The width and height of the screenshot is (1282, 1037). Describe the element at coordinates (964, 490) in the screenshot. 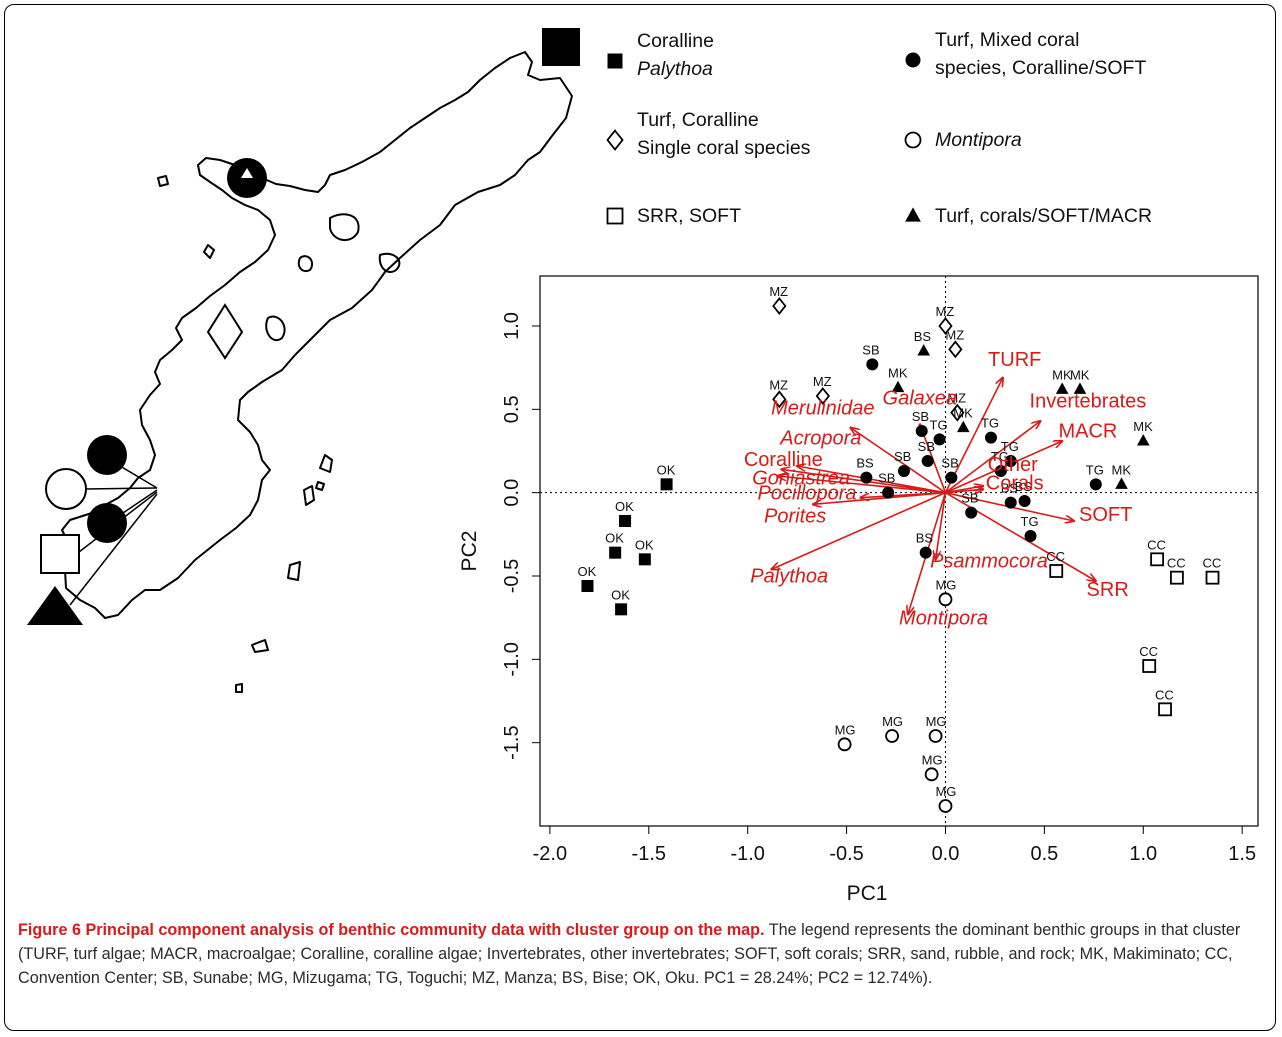

I see `arrow-corals` at that location.